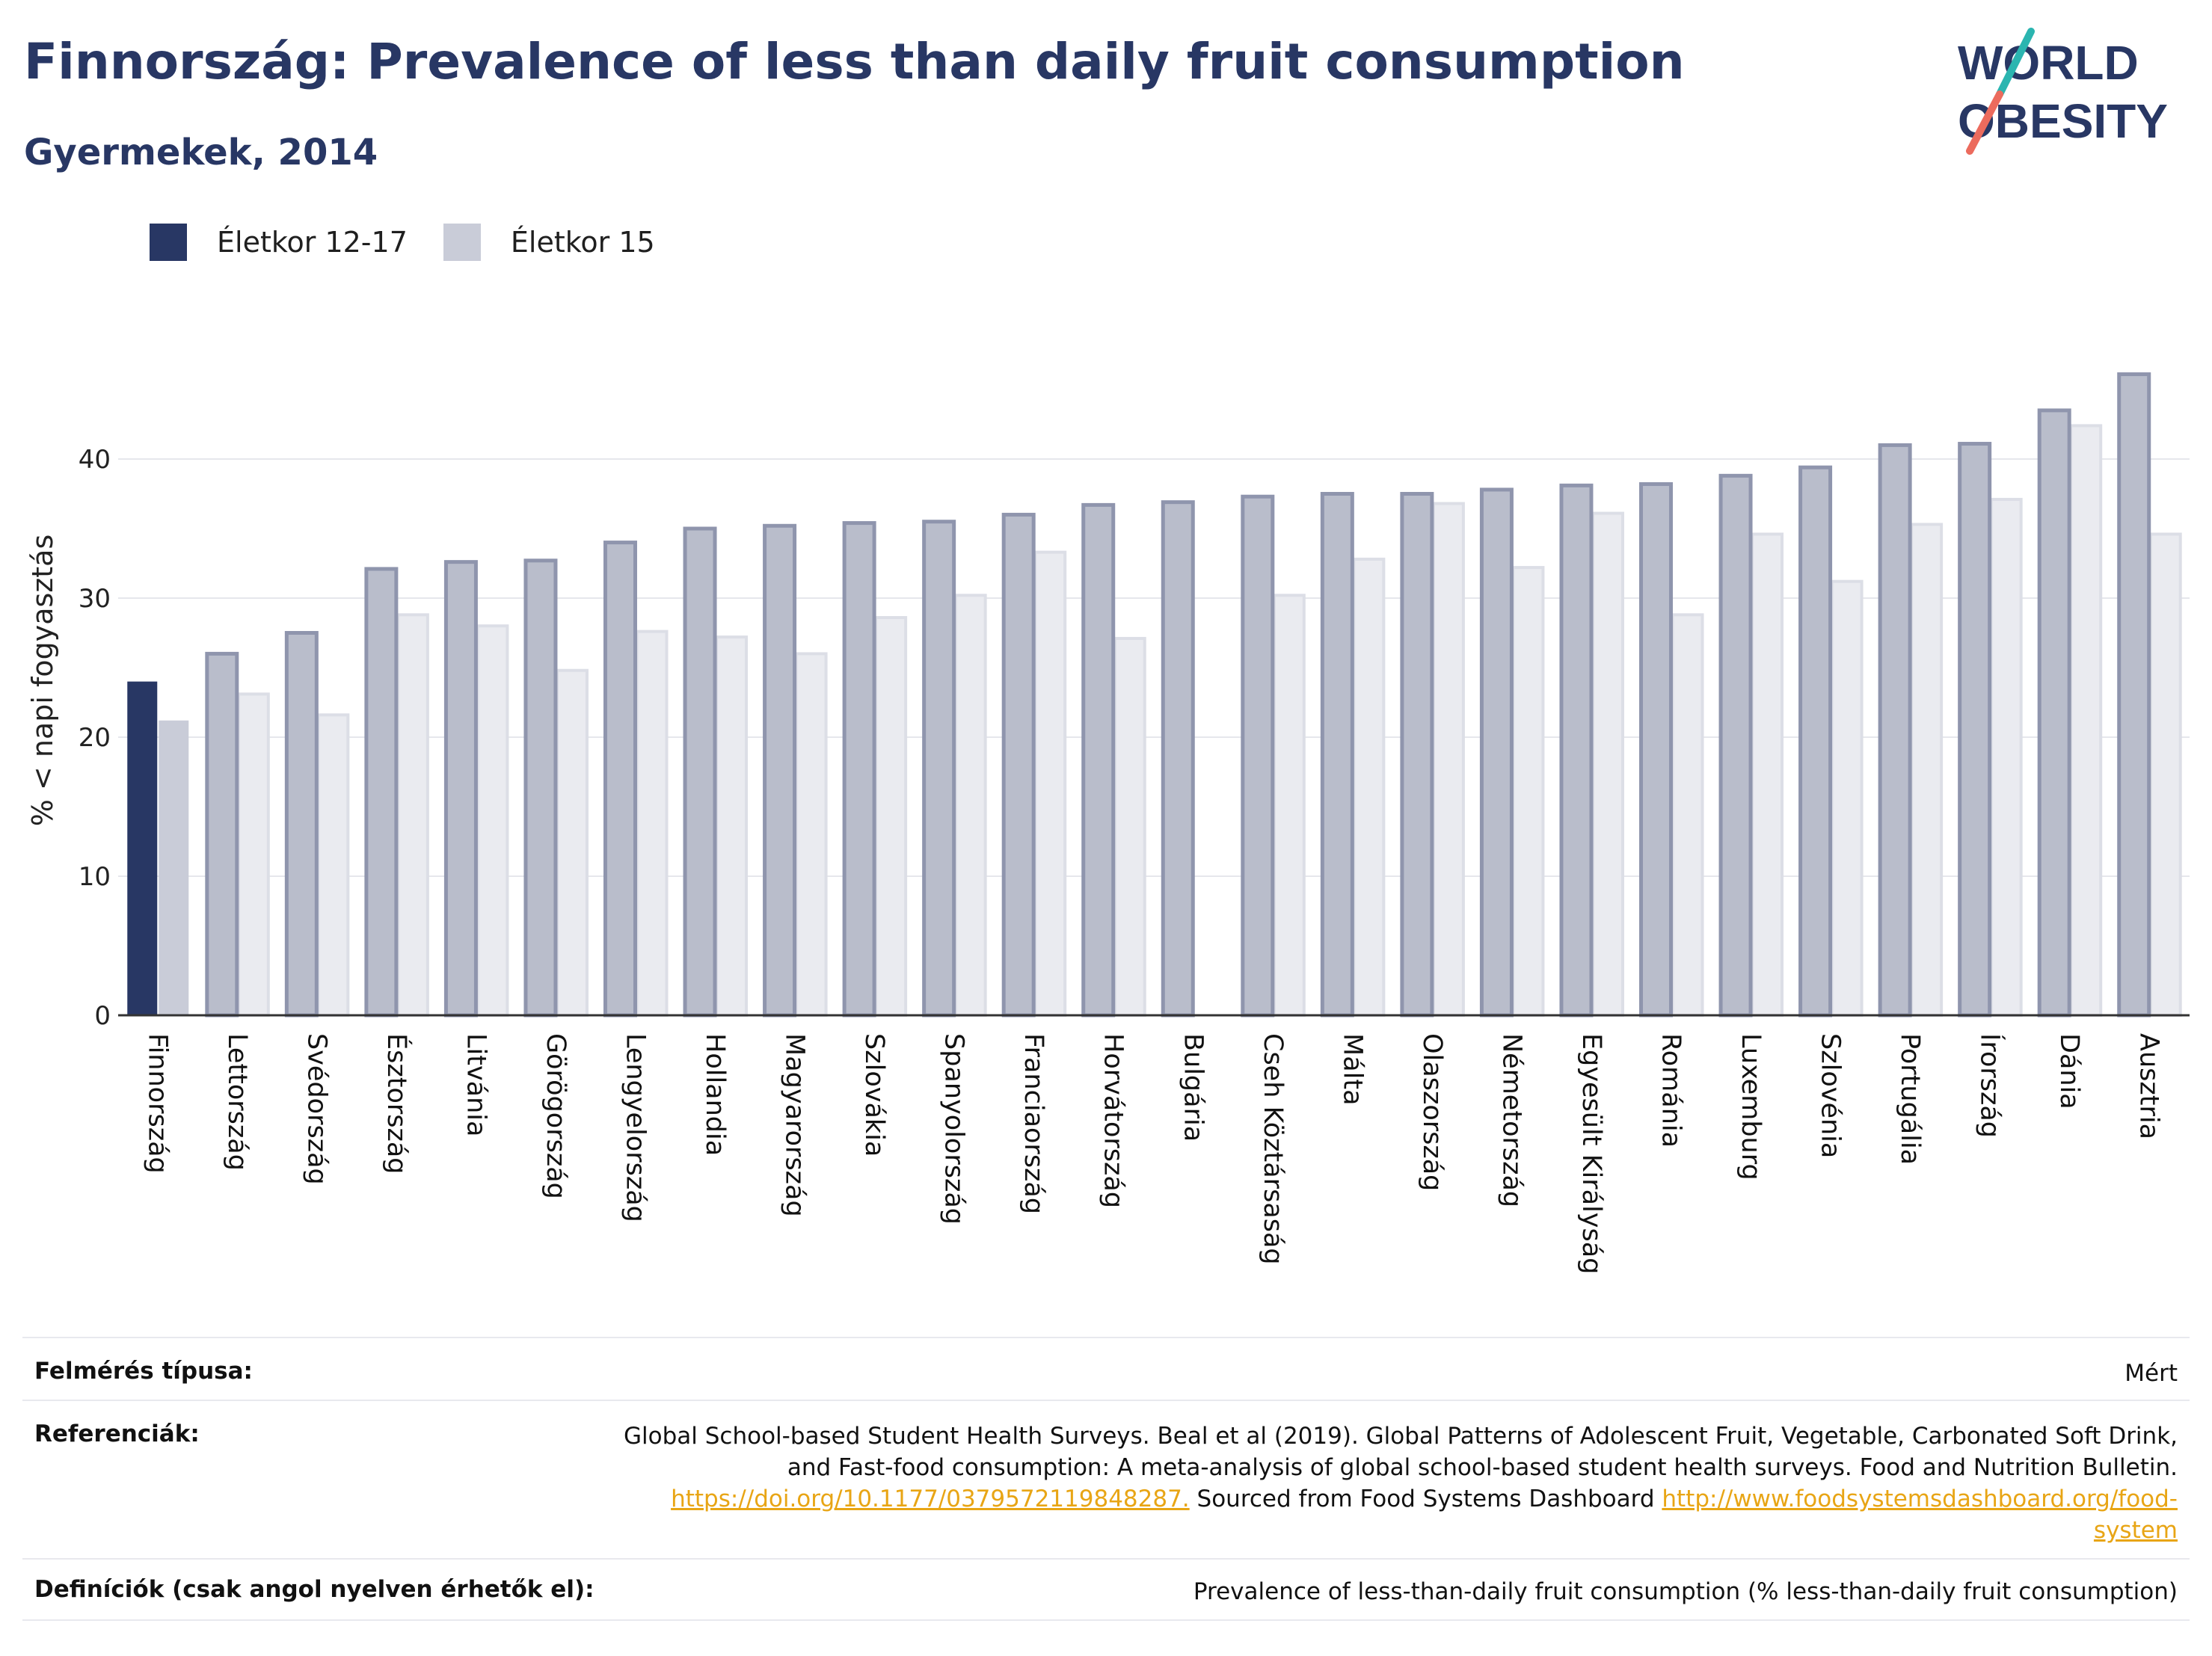 The width and height of the screenshot is (2212, 1656). Describe the element at coordinates (1258, 756) in the screenshot. I see `bar-14-primary` at that location.